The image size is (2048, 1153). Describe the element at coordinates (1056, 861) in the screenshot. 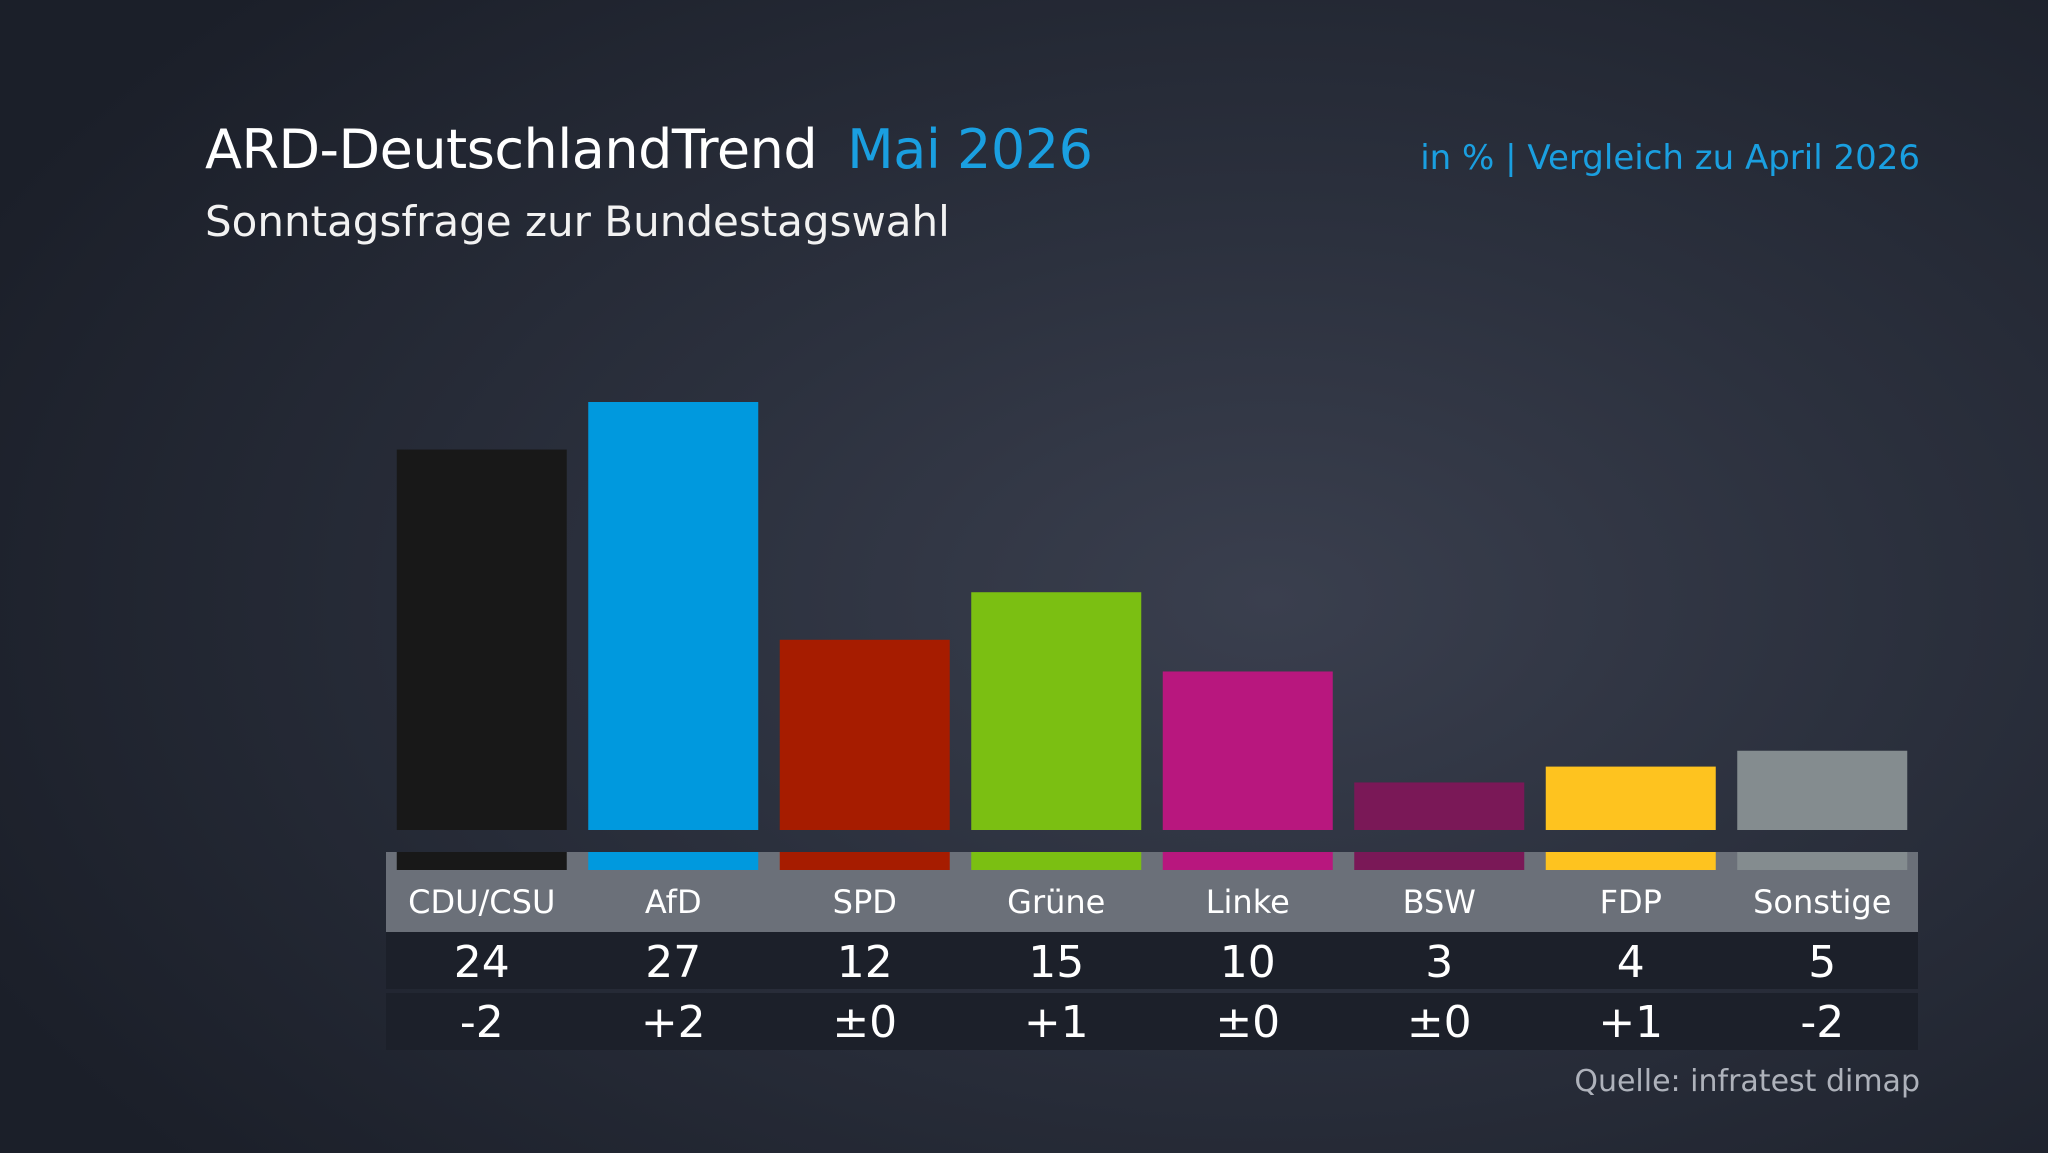

I see `color-strip-grüne` at that location.